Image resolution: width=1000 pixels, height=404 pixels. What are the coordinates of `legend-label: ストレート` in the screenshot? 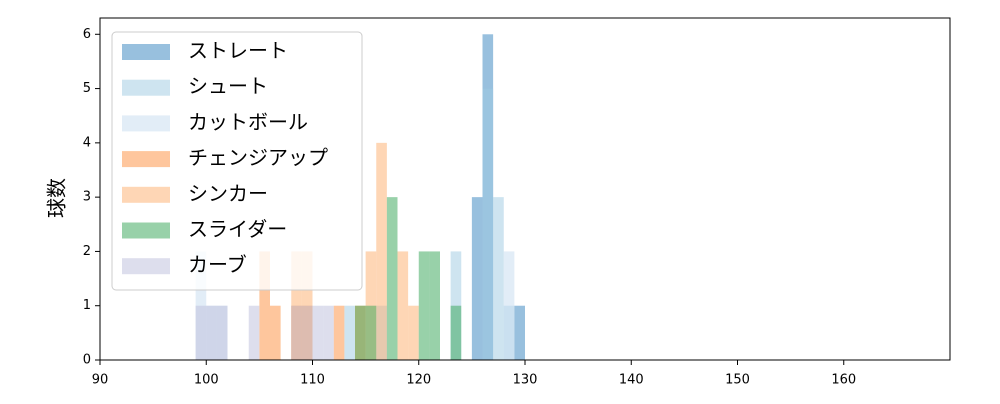 It's located at (238, 51).